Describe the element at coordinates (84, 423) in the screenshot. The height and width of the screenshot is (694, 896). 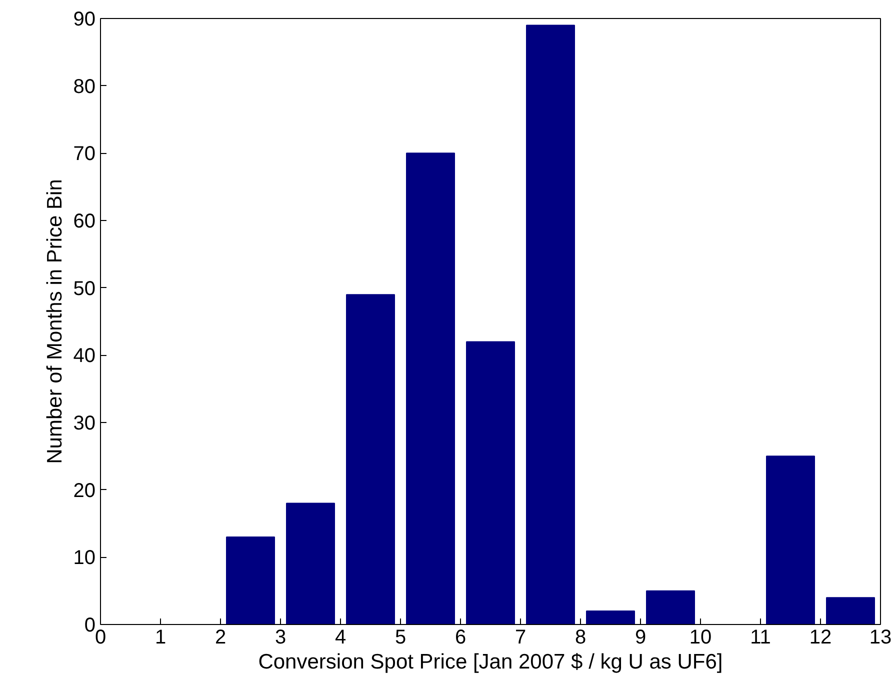
I see `y-tick-label: 30` at that location.